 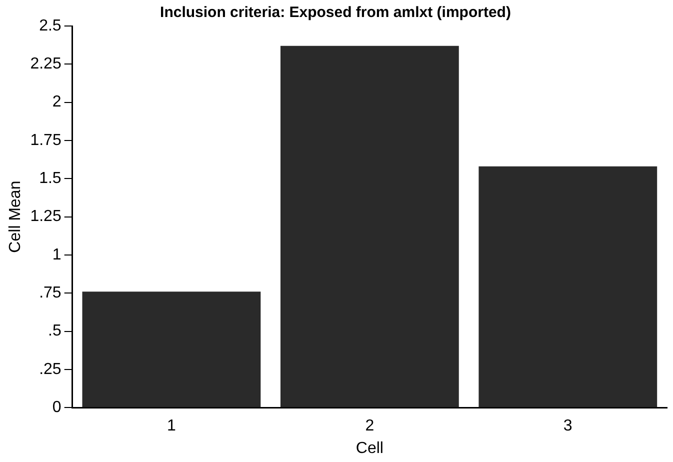 I want to click on y-tick-label: 1.25, so click(x=46, y=217).